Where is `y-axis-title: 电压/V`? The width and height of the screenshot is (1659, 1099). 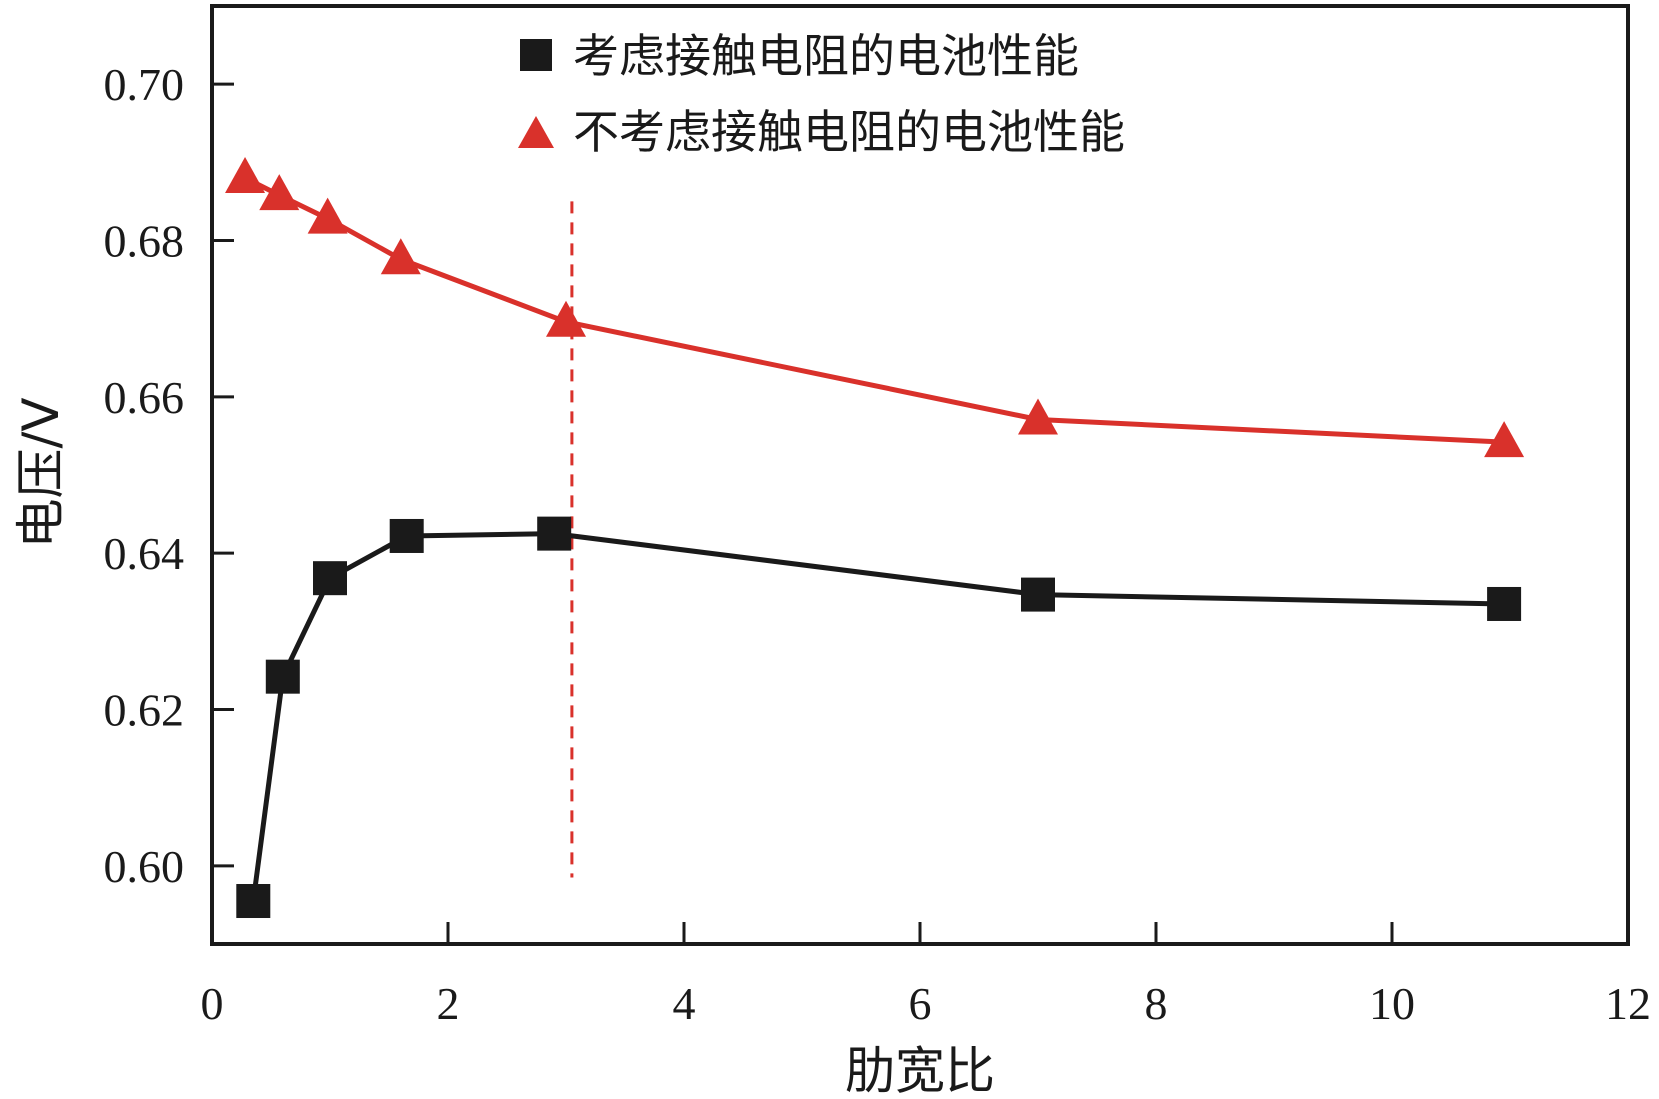
y-axis-title: 电压/V is located at coordinates (41, 472).